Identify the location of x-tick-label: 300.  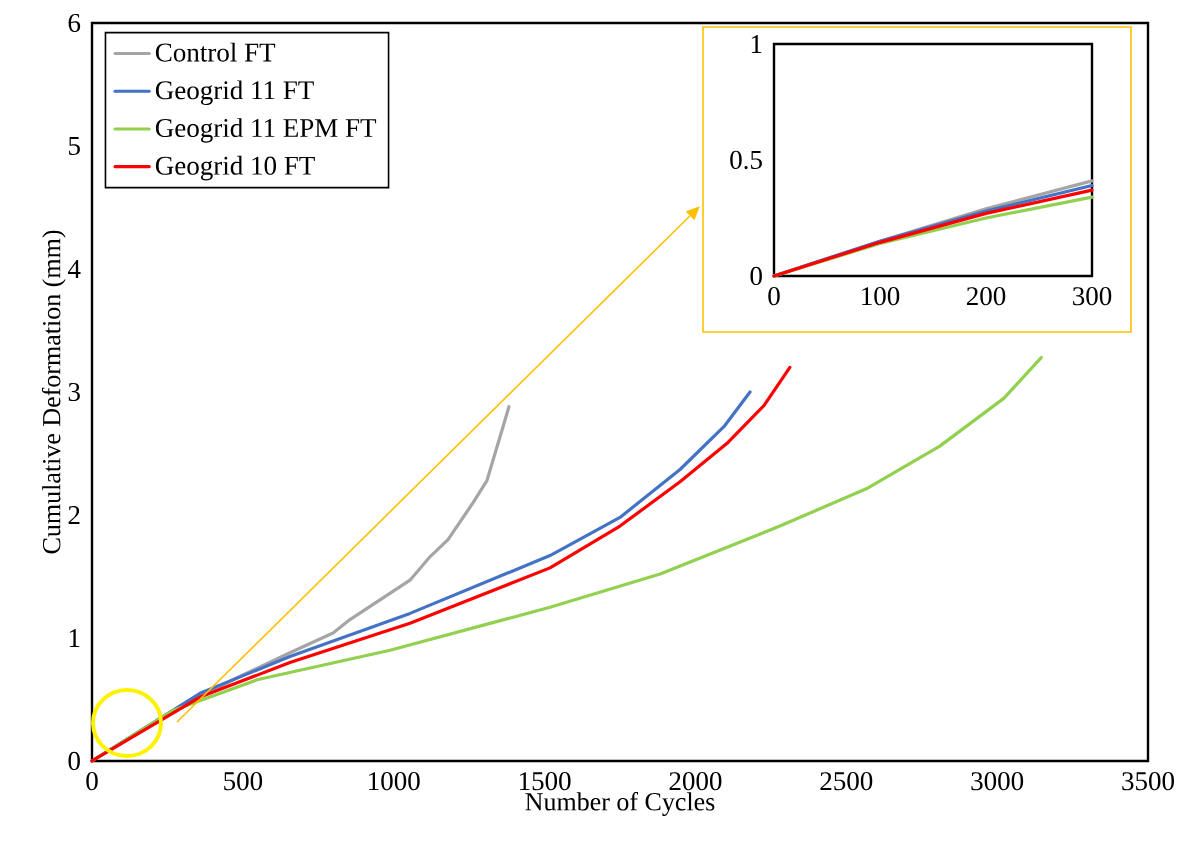
(1092, 296).